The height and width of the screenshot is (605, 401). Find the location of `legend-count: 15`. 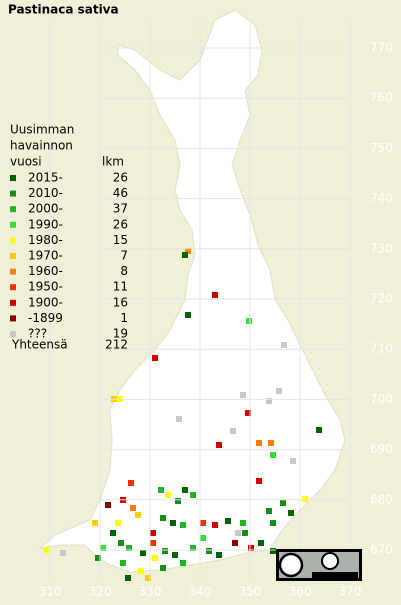

legend-count: 15 is located at coordinates (120, 240).